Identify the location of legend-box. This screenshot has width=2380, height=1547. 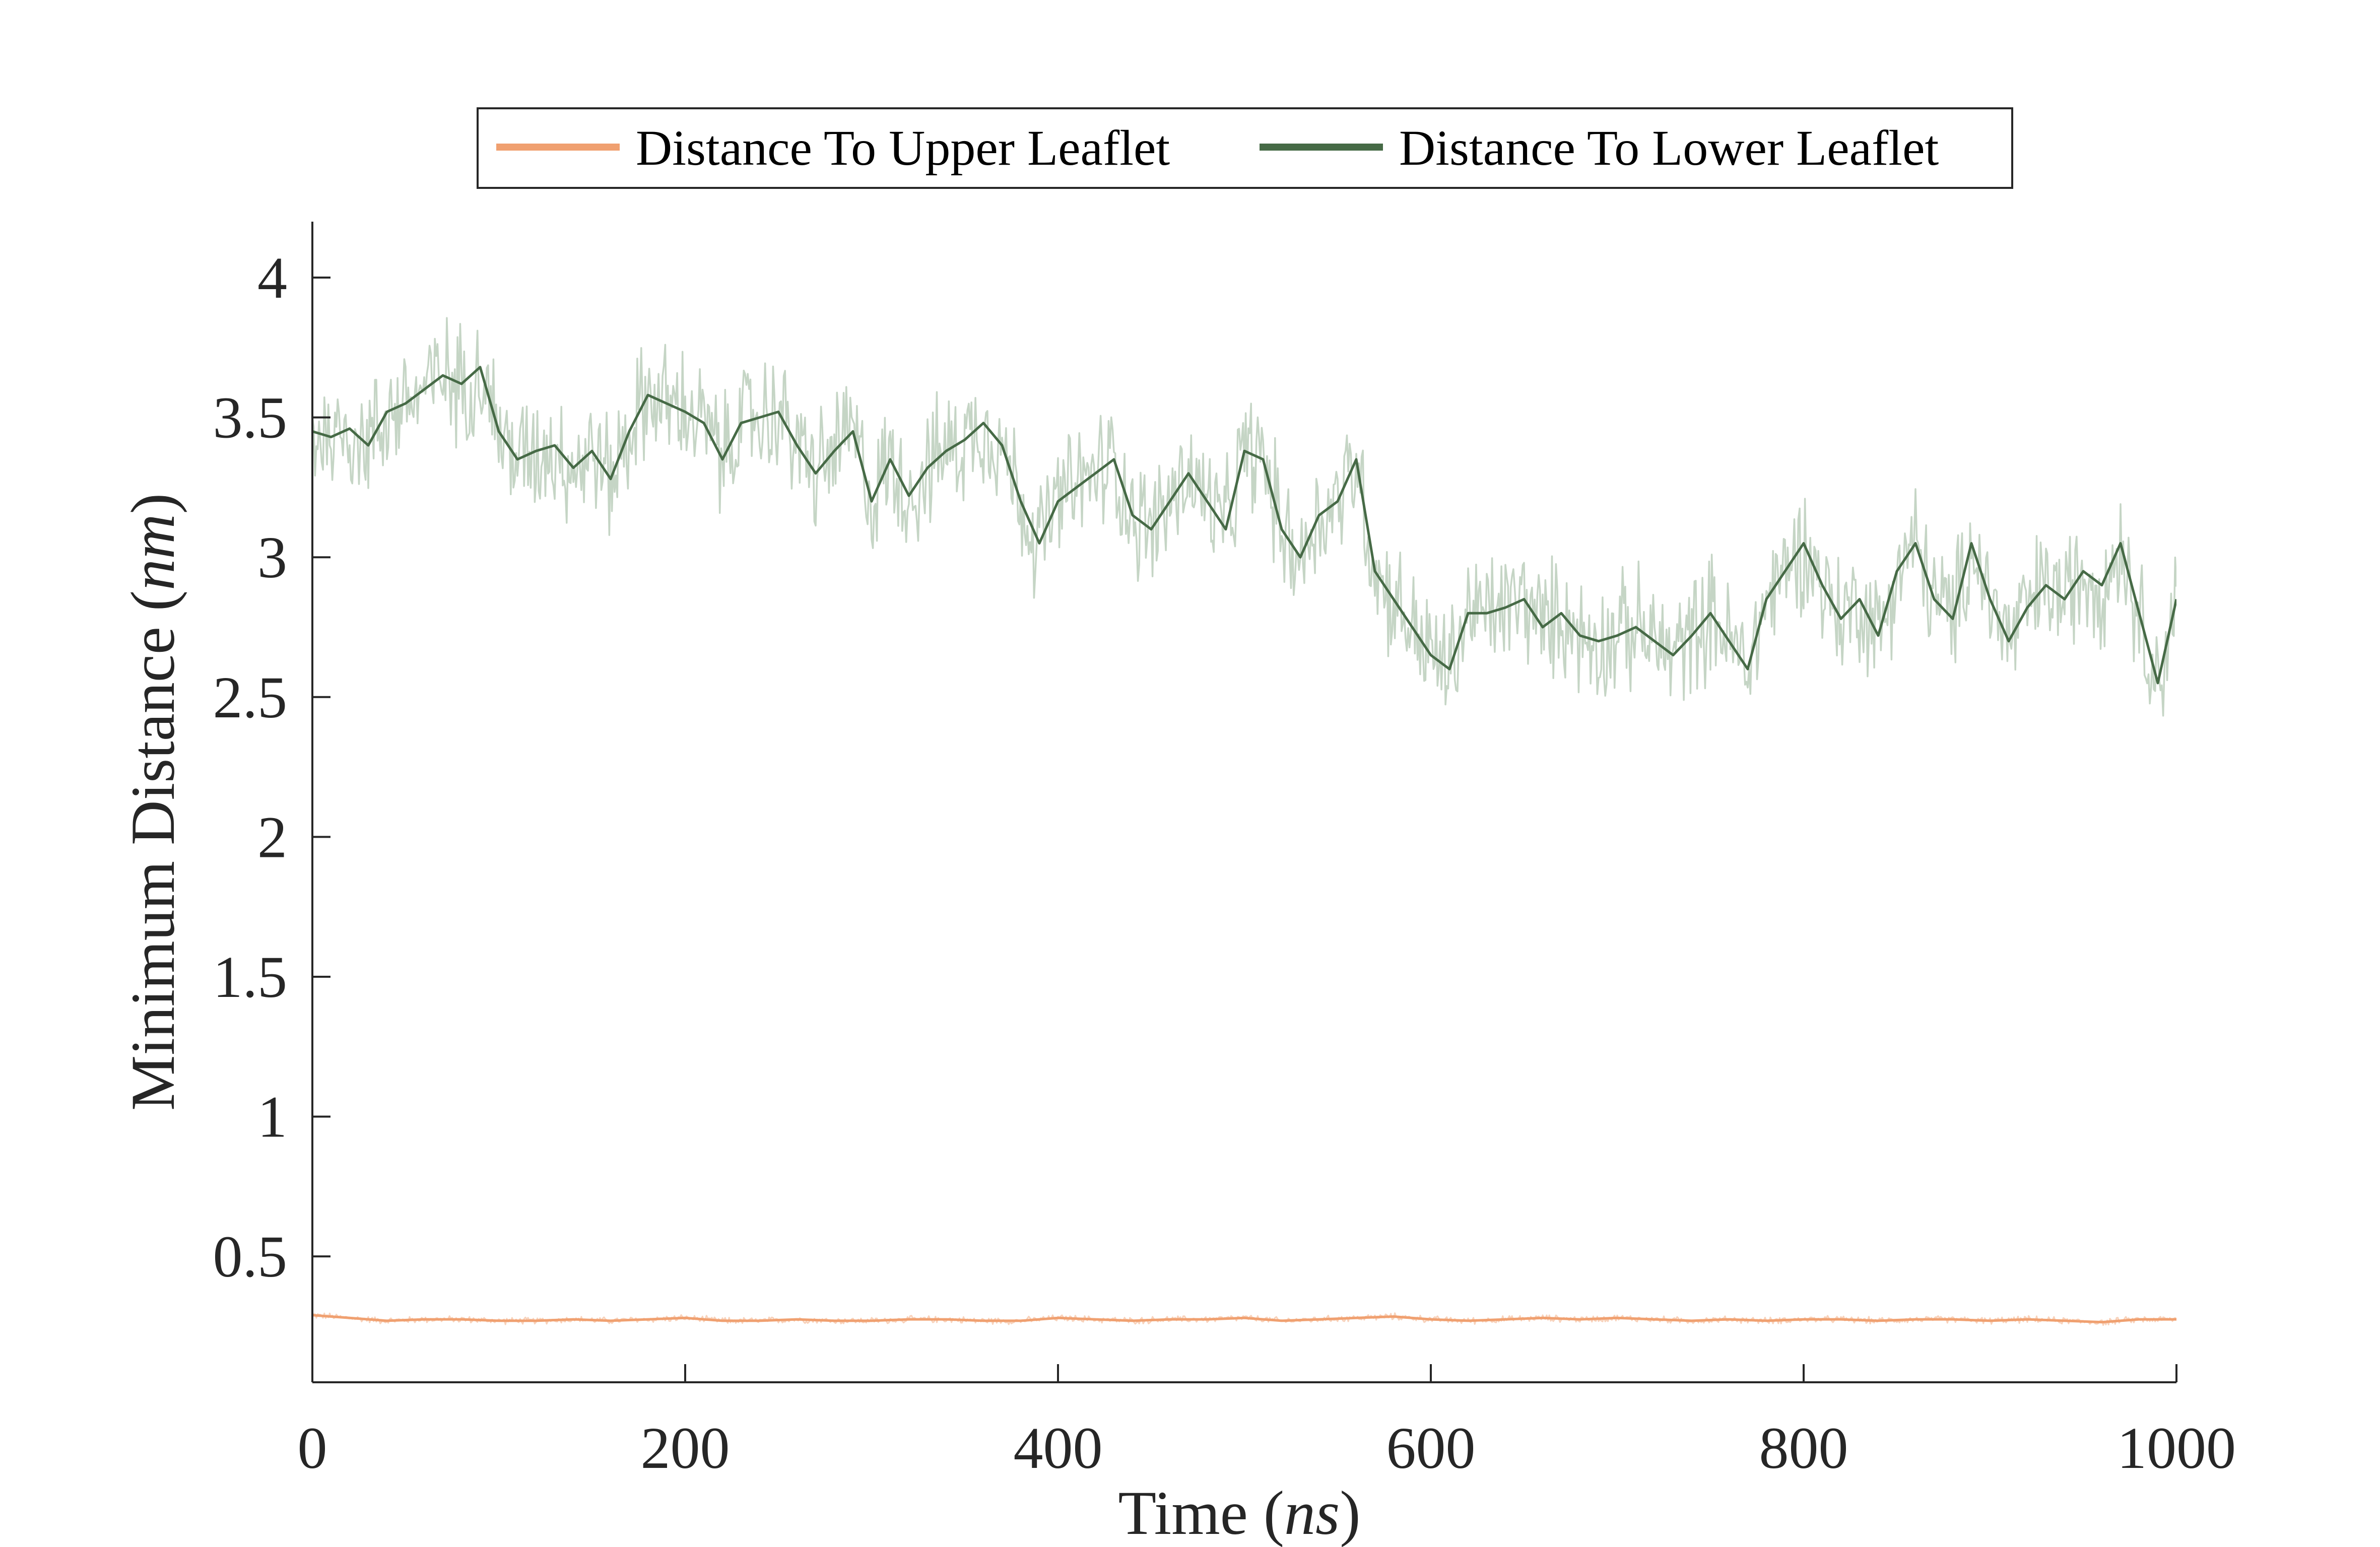
(1245, 148).